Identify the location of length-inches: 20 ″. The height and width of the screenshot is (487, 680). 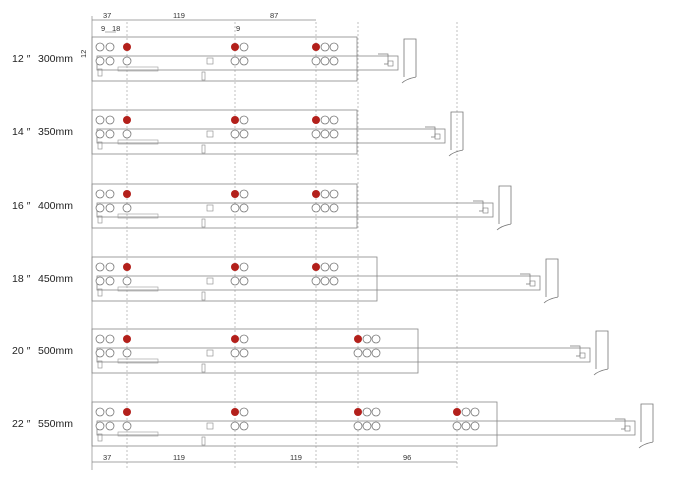
(21, 351).